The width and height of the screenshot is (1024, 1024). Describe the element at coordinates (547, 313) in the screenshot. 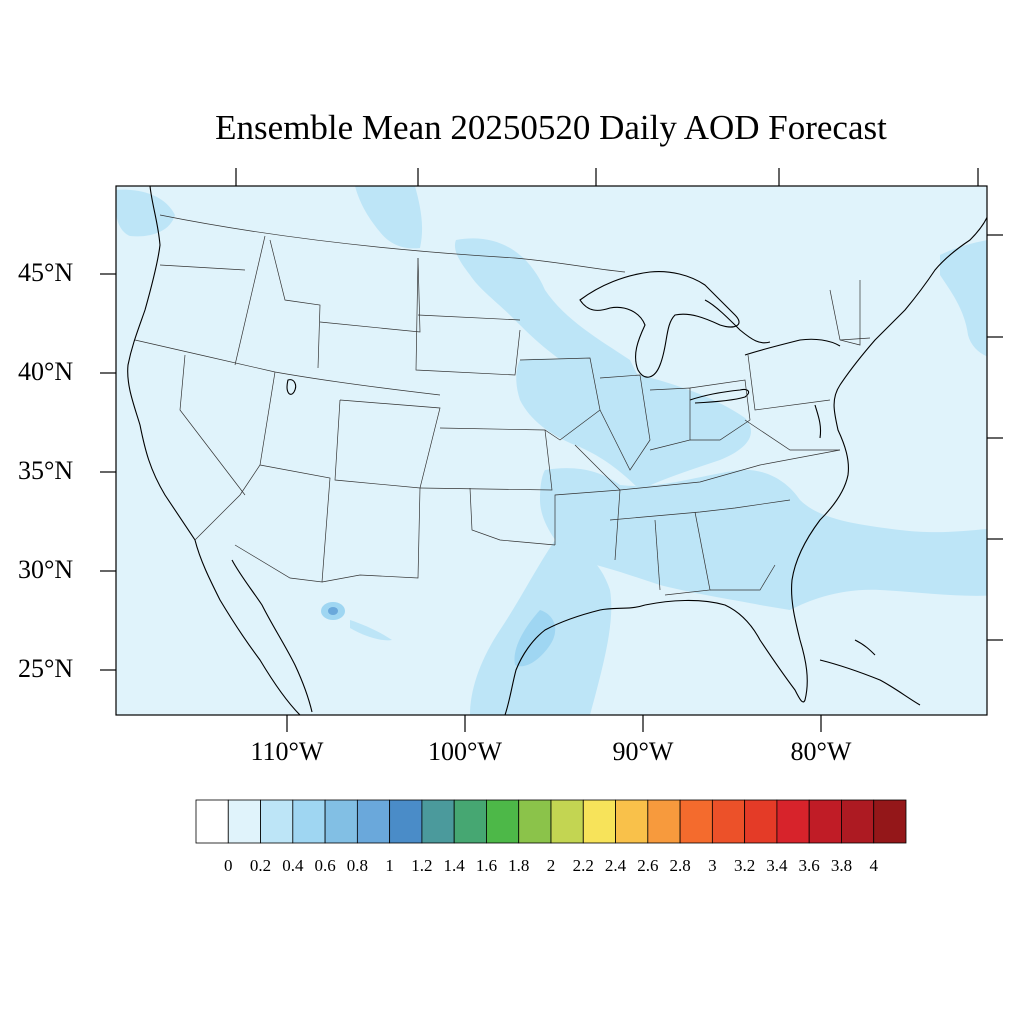

I see `aod-central-plains-plume` at that location.